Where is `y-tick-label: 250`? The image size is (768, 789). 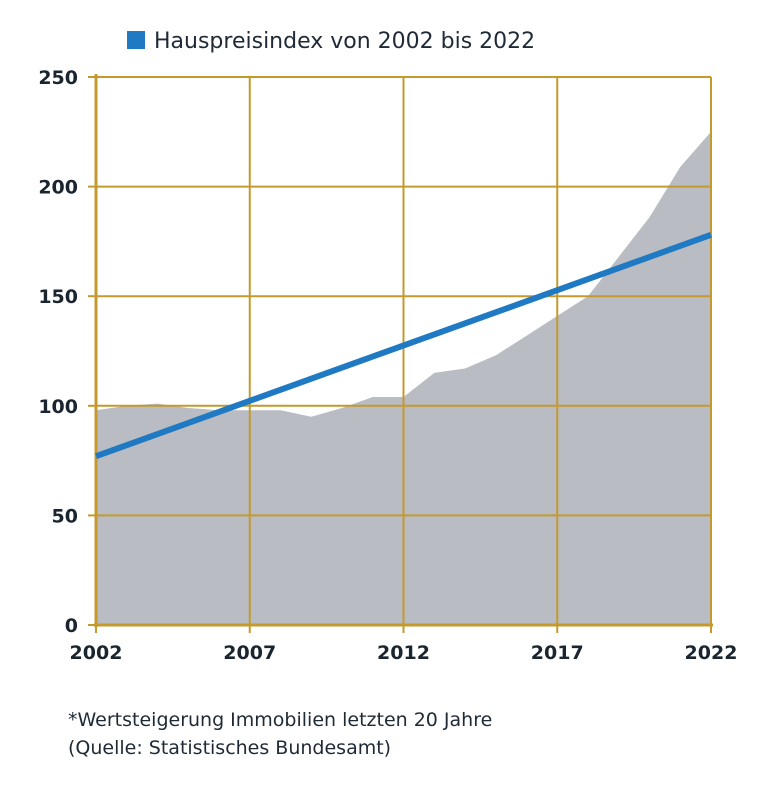
y-tick-label: 250 is located at coordinates (58, 78).